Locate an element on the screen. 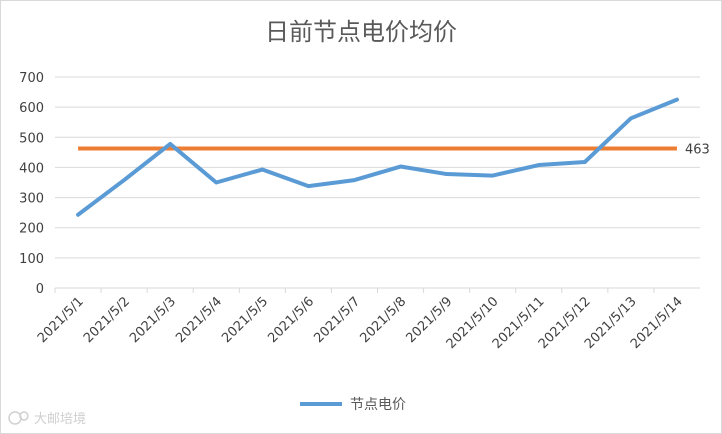 The width and height of the screenshot is (722, 434). y-tick-label: 300 is located at coordinates (31, 199).